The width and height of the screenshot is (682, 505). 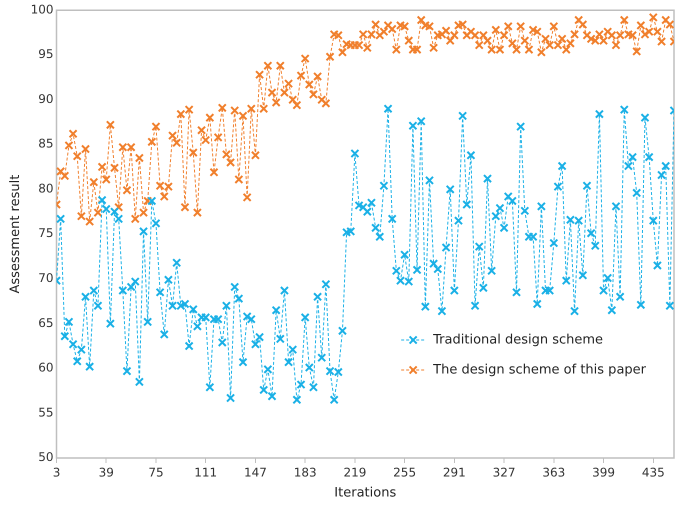 I want to click on y-axis-title: Assessment result, so click(x=16, y=234).